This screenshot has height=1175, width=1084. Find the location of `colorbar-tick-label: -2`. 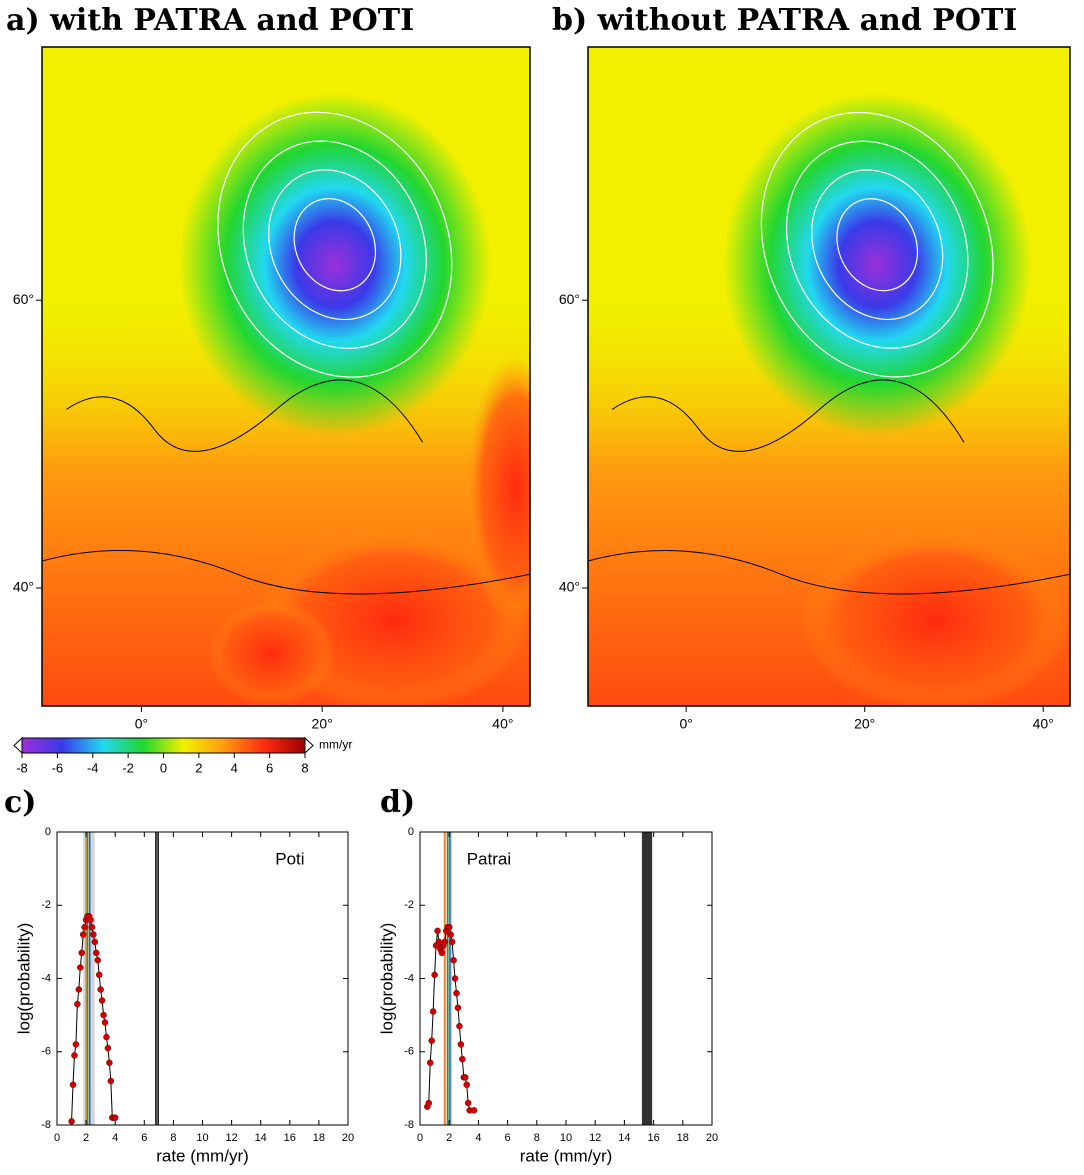

colorbar-tick-label: -2 is located at coordinates (128, 767).